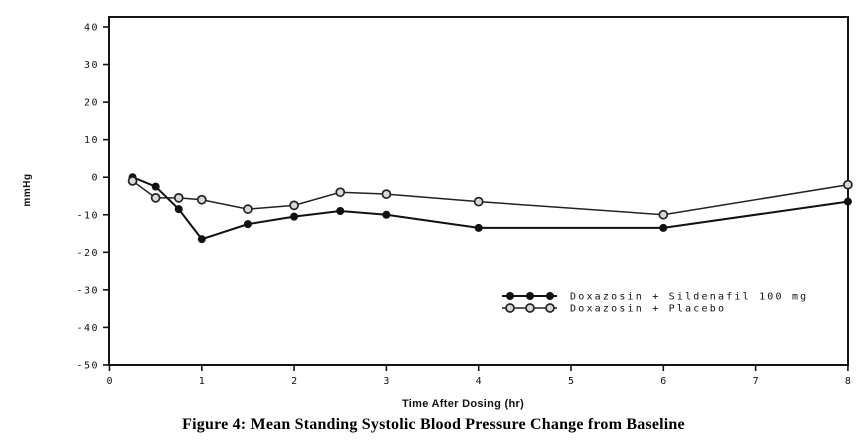  I want to click on y-tick-label: -10, so click(87, 215).